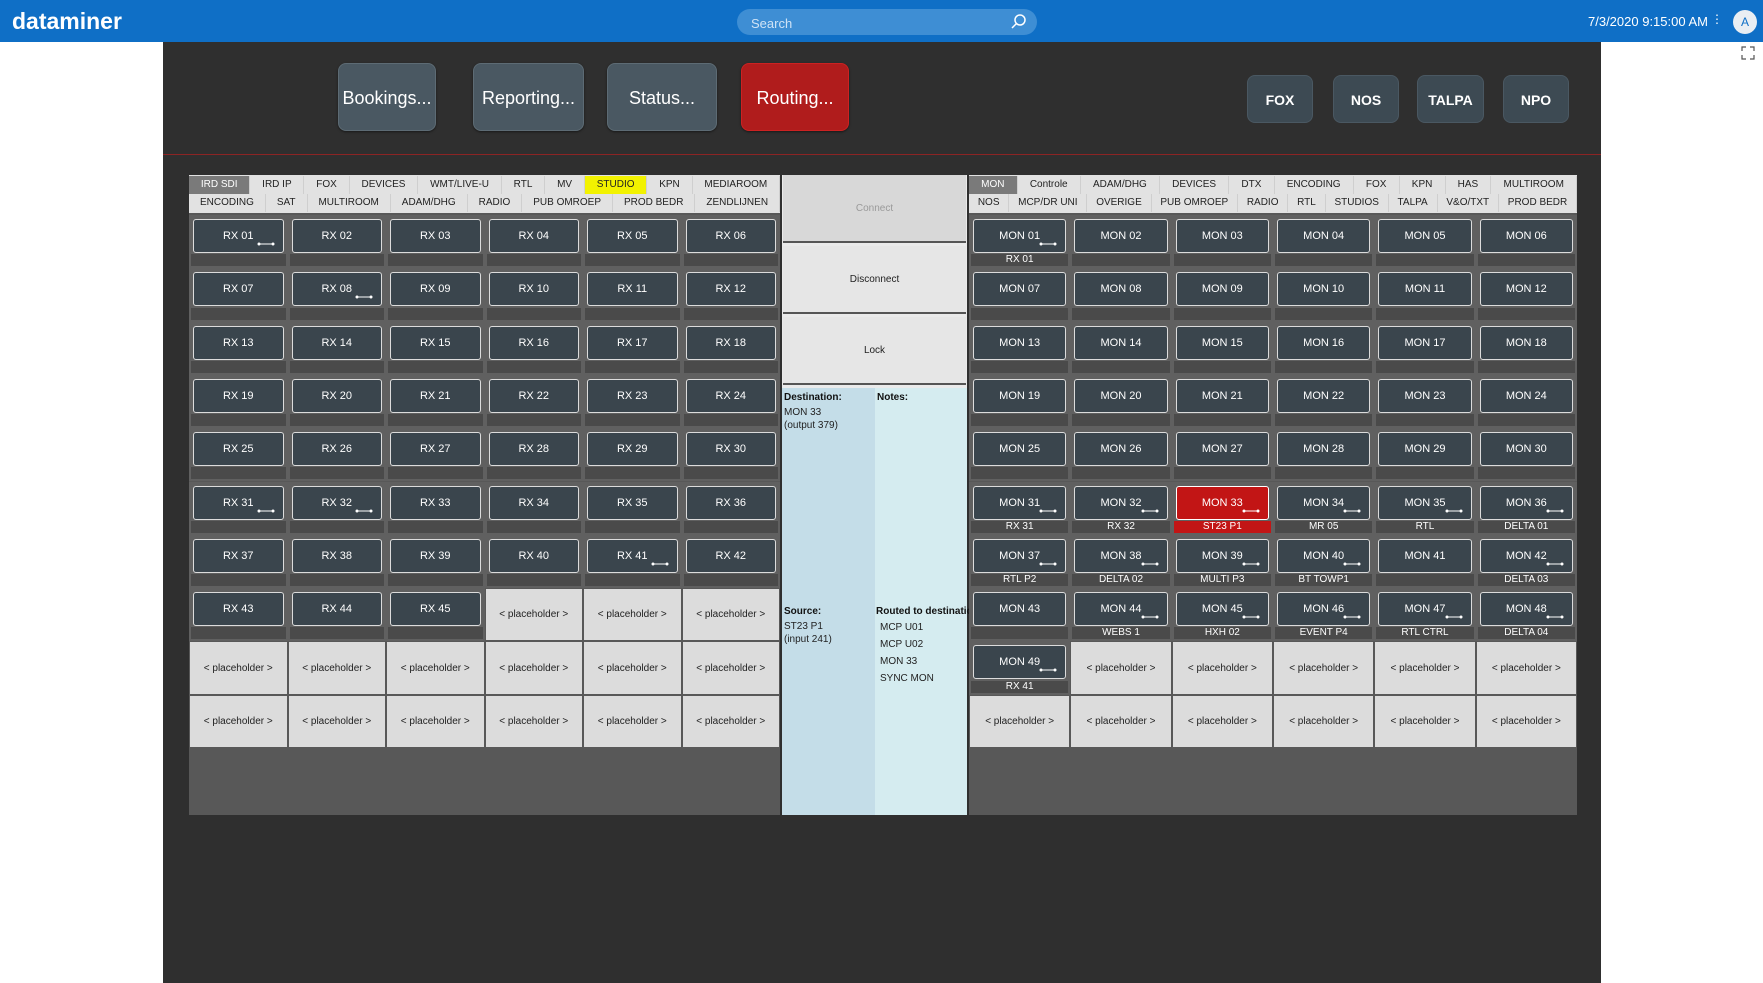  What do you see at coordinates (632, 502) in the screenshot?
I see `rx-35-button: RX 35` at bounding box center [632, 502].